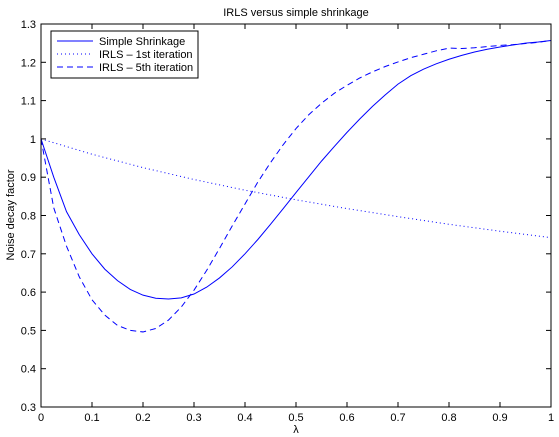 The width and height of the screenshot is (559, 437). I want to click on x-tick-label: 0.6, so click(346, 418).